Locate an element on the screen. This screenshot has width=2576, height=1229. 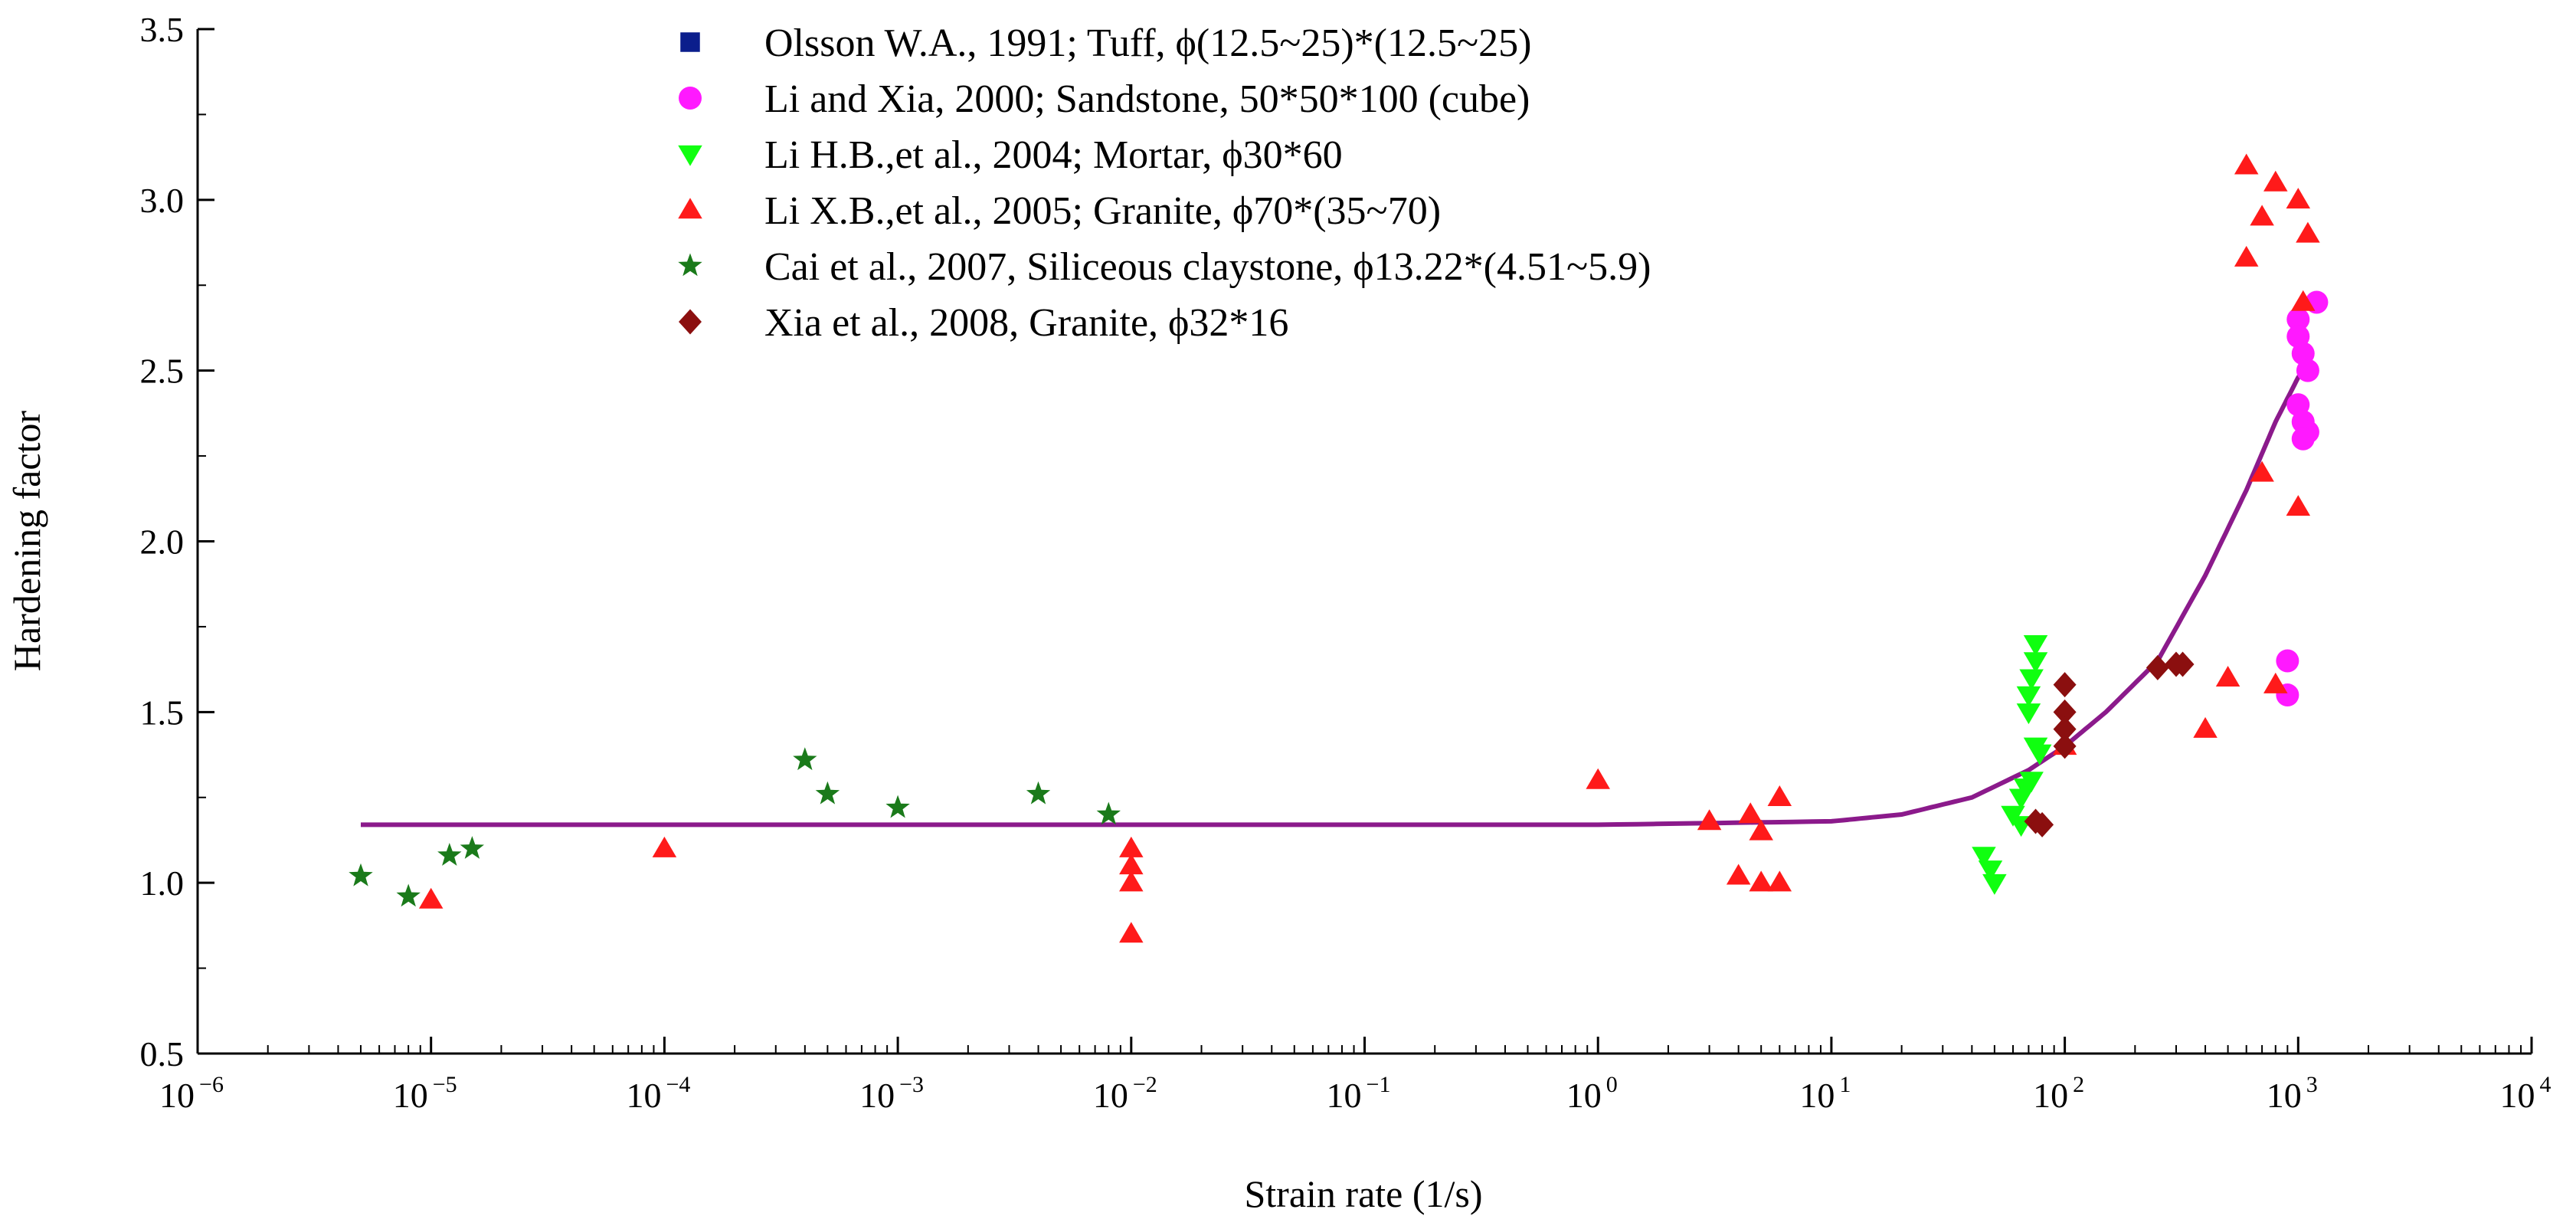
y-axis-ticks: 0.5 1.0 1.5 2.0 2.5 3.0 3.5 is located at coordinates (177, 542).